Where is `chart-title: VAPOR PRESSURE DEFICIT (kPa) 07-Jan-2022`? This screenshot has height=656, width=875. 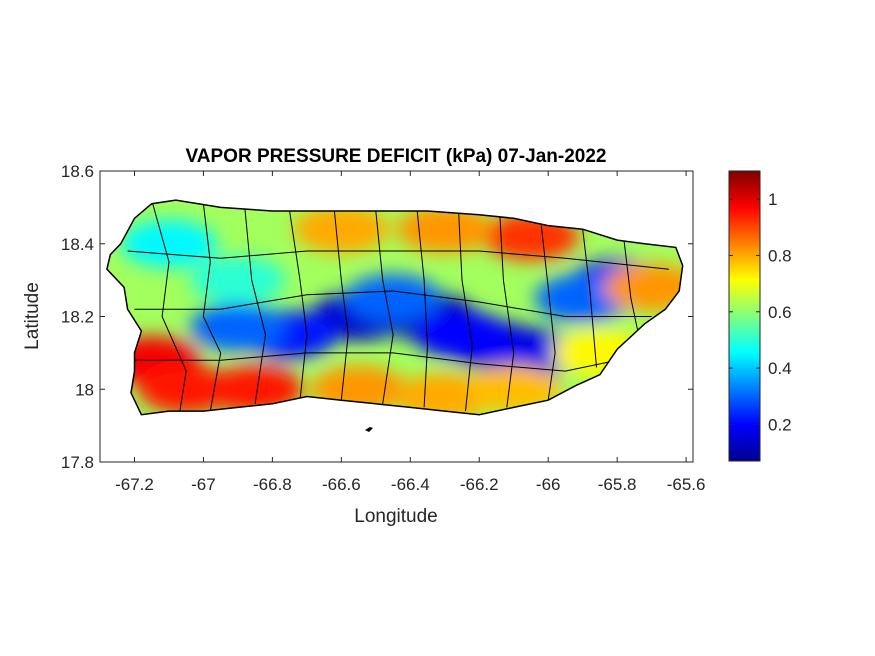
chart-title: VAPOR PRESSURE DEFICIT (kPa) 07-Jan-2022 is located at coordinates (396, 156).